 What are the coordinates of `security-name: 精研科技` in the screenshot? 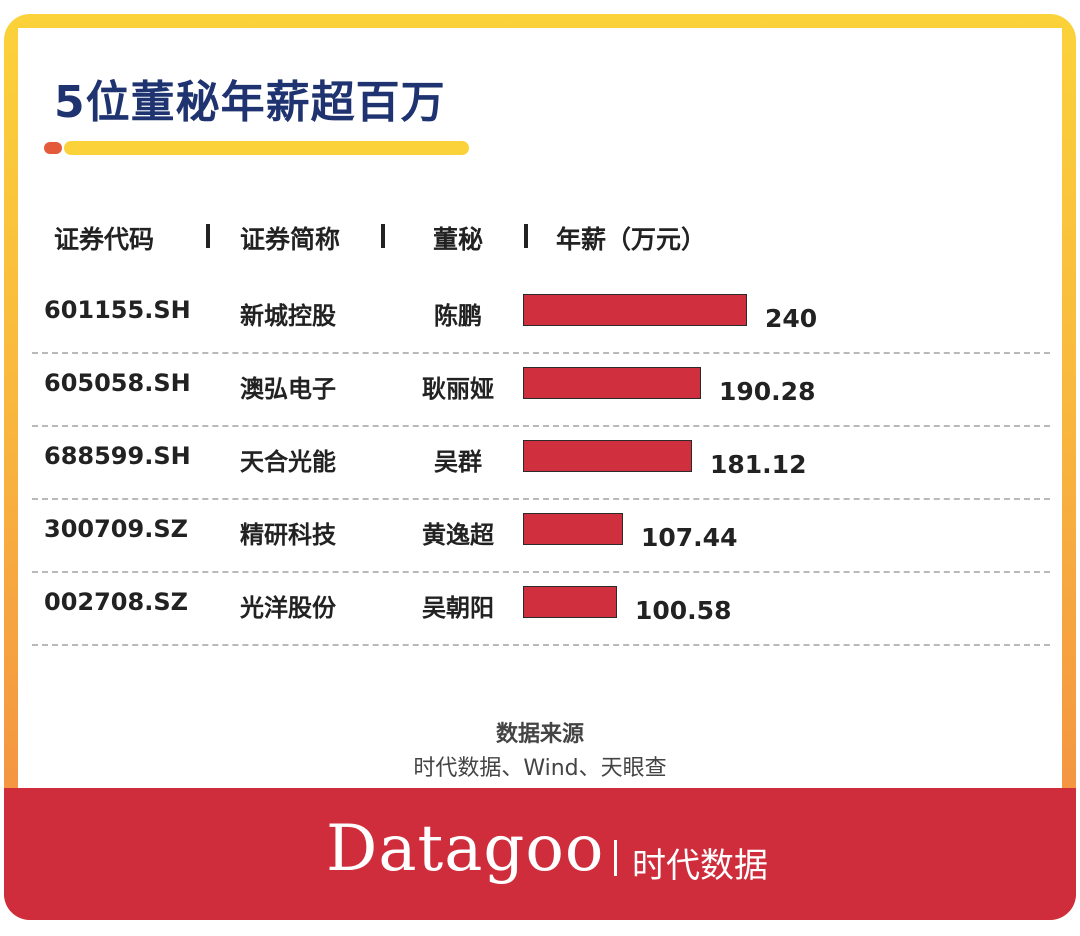 It's located at (288, 535).